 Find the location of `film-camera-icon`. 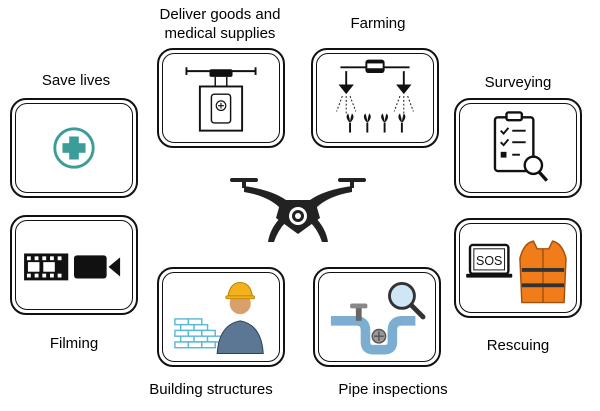

film-camera-icon is located at coordinates (72, 267).